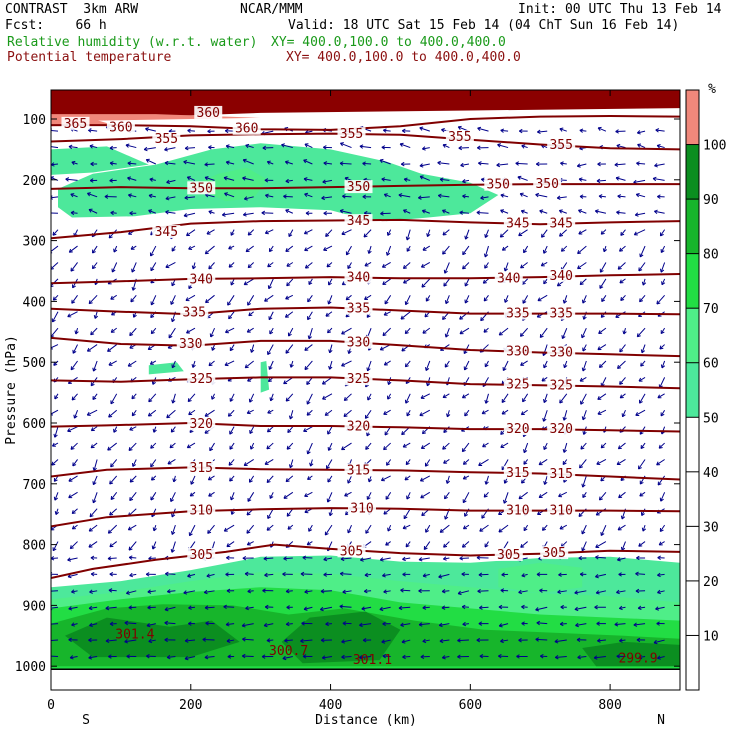 The image size is (740, 740). I want to click on theta-label: 320, so click(201, 424).